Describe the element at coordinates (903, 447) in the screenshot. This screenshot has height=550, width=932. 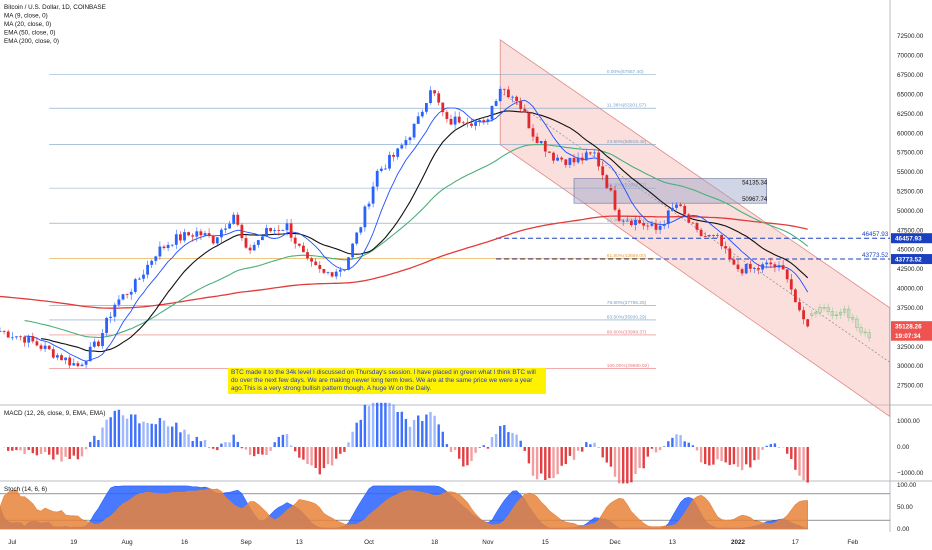
I see `macd-tick-label: 0.00` at that location.